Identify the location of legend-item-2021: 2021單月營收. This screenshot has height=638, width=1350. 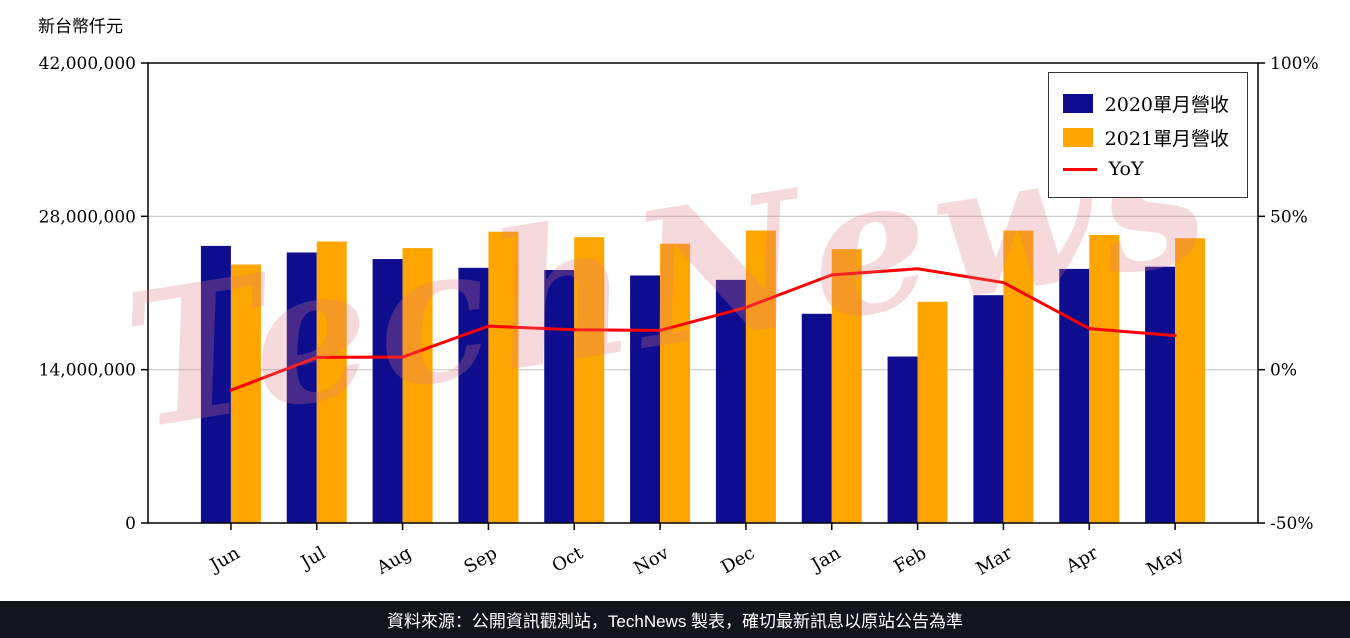
(1145, 137).